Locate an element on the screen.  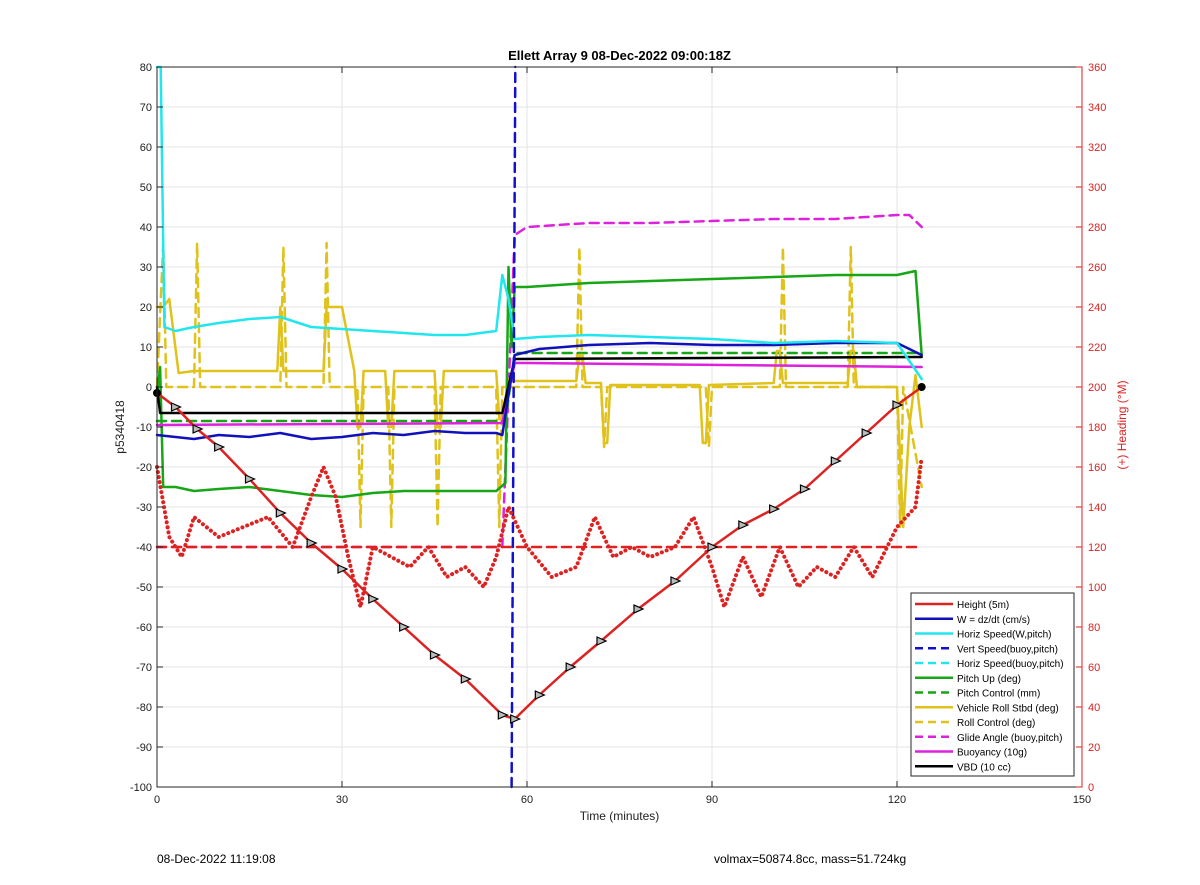
y-tick-label: -70 is located at coordinates (144, 668).